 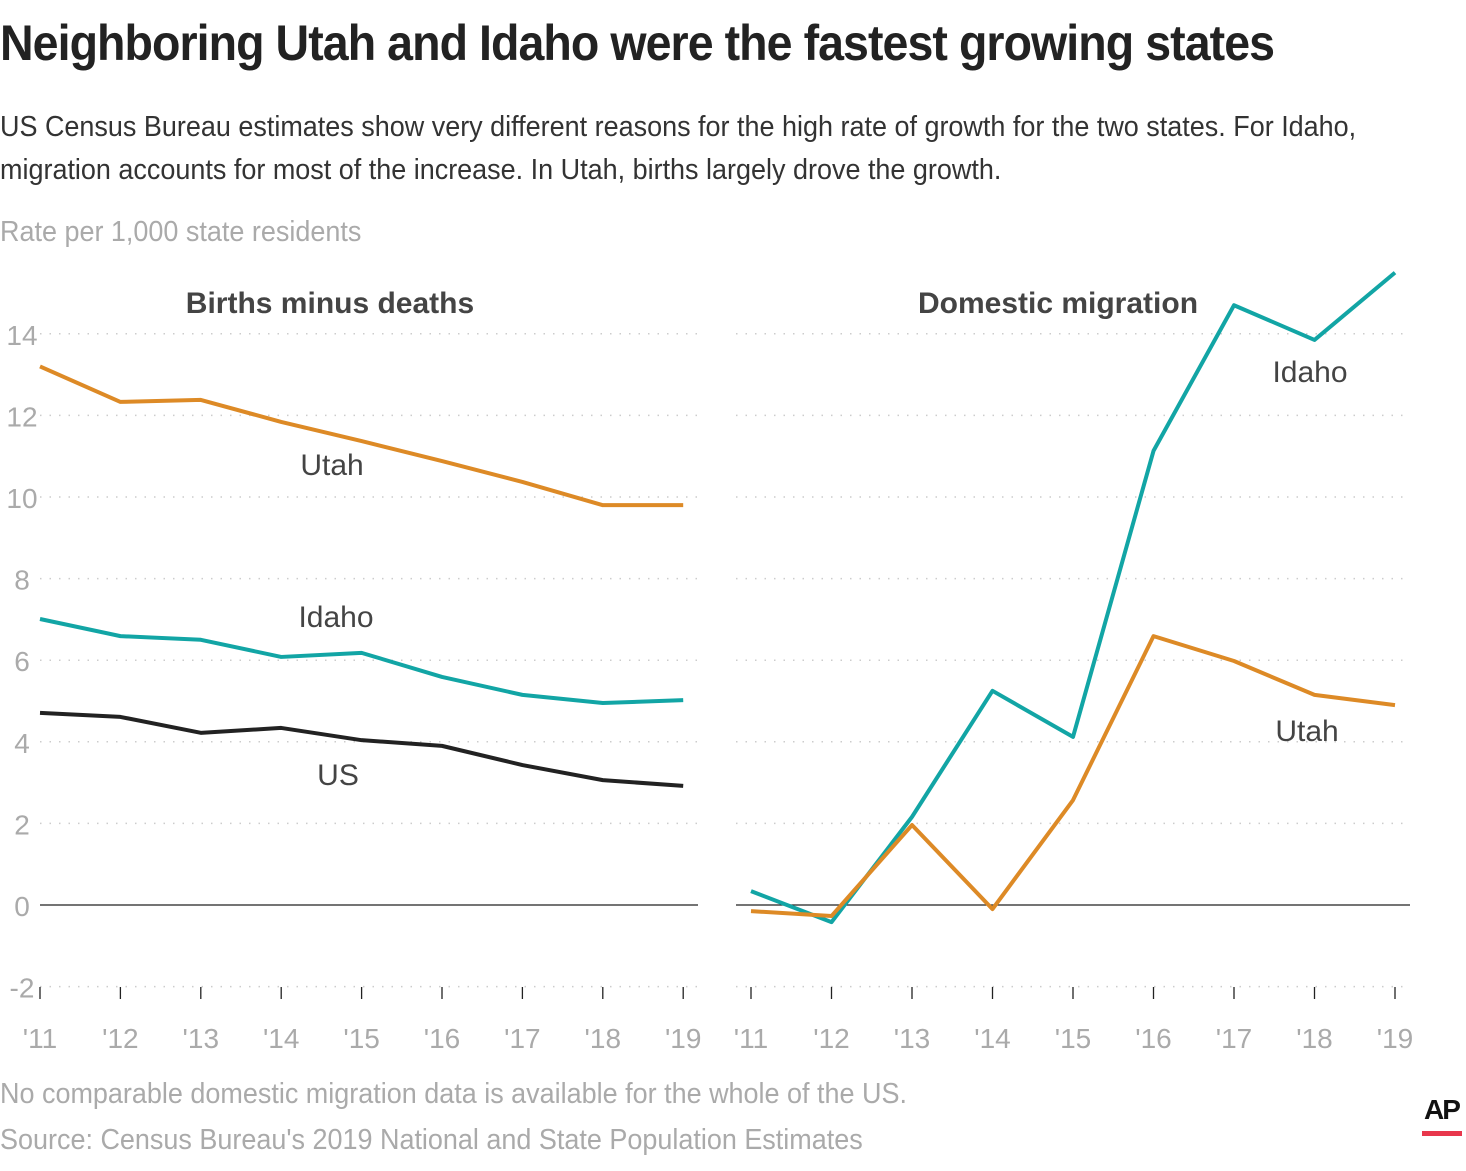 What do you see at coordinates (22, 906) in the screenshot?
I see `y-tick-label: 0` at bounding box center [22, 906].